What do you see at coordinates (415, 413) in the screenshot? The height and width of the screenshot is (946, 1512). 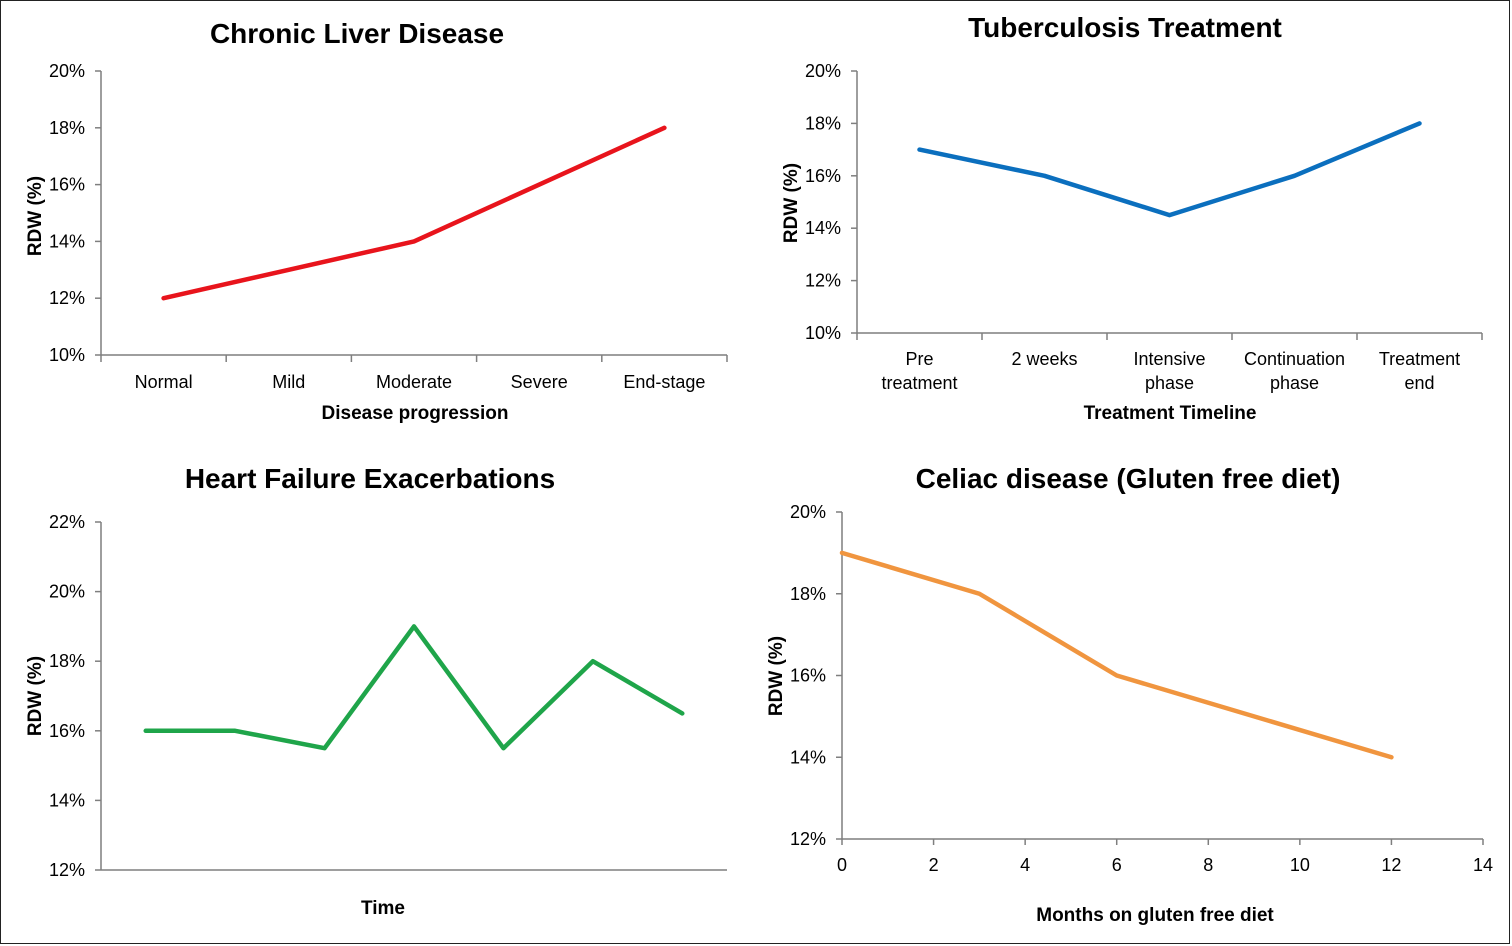 I see `x-axis-label: Disease progression` at bounding box center [415, 413].